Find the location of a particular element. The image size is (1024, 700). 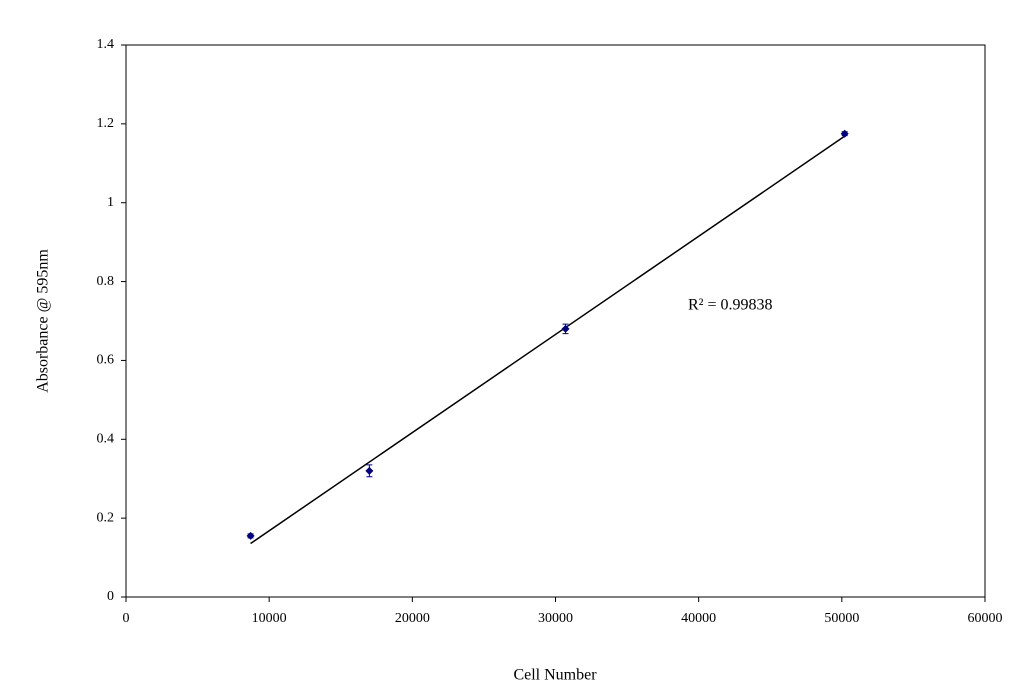

y-tick-label: 0.2 is located at coordinates (106, 517).